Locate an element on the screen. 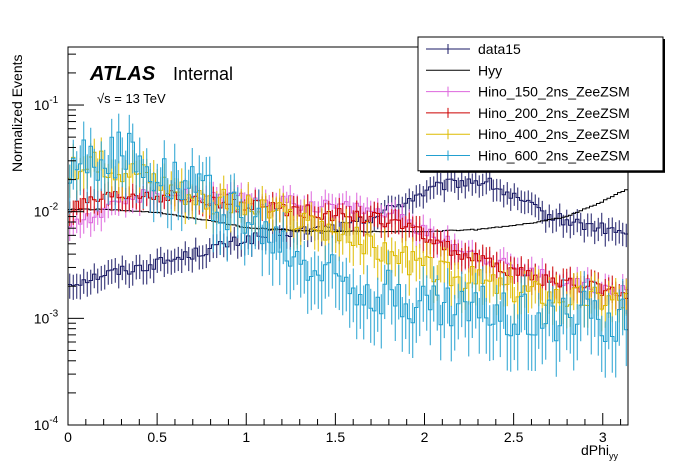 This screenshot has height=472, width=696. legend-entry-label: data15 is located at coordinates (499, 49).